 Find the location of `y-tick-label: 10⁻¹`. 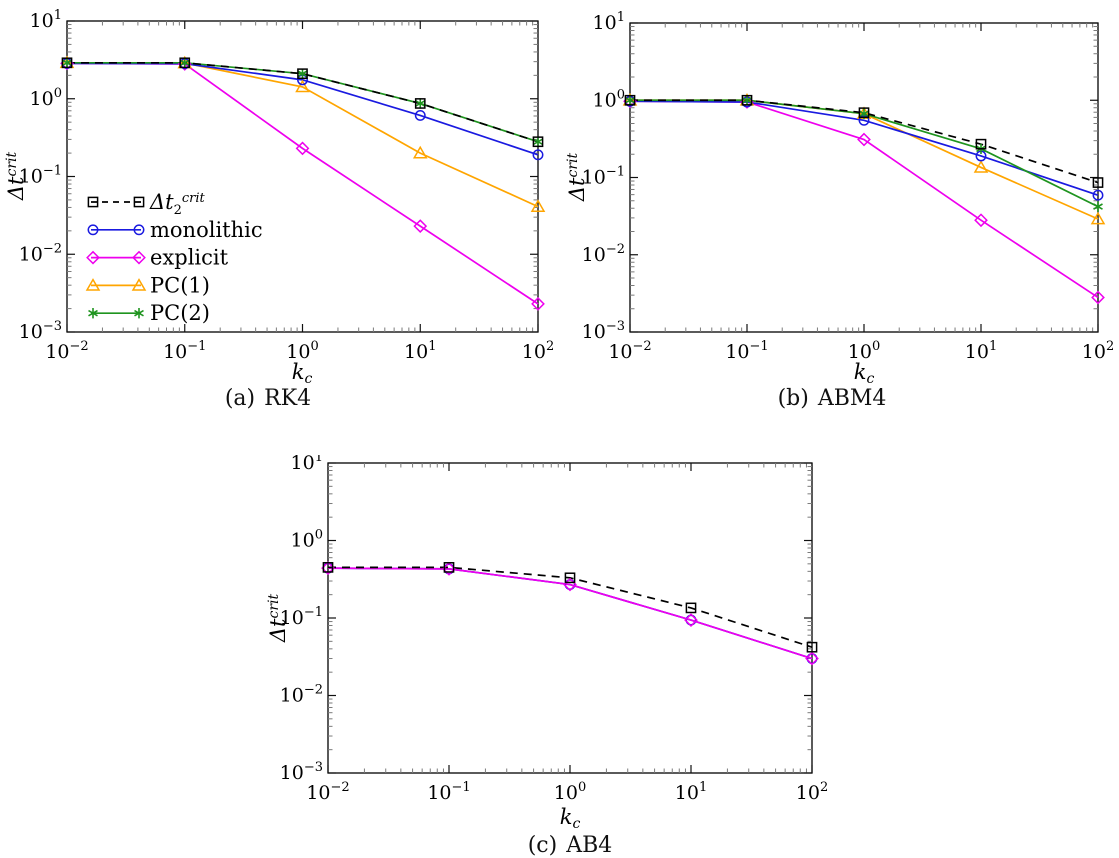

y-tick-label: 10⁻¹ is located at coordinates (603, 177).